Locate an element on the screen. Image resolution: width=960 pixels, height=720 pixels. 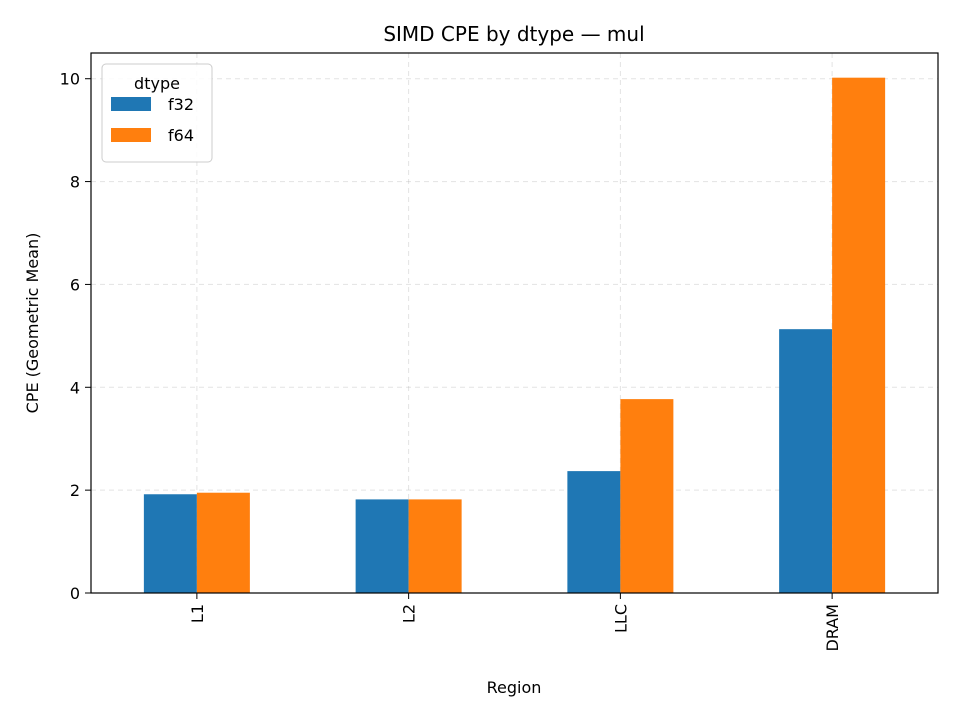
x-tick-label: DRAM is located at coordinates (832, 628).